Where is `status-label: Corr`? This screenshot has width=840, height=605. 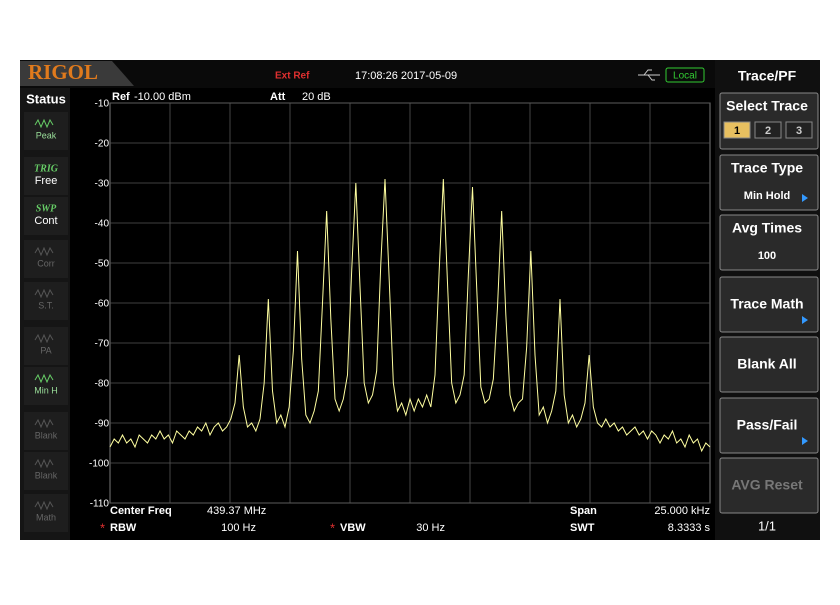
status-label: Corr is located at coordinates (46, 263).